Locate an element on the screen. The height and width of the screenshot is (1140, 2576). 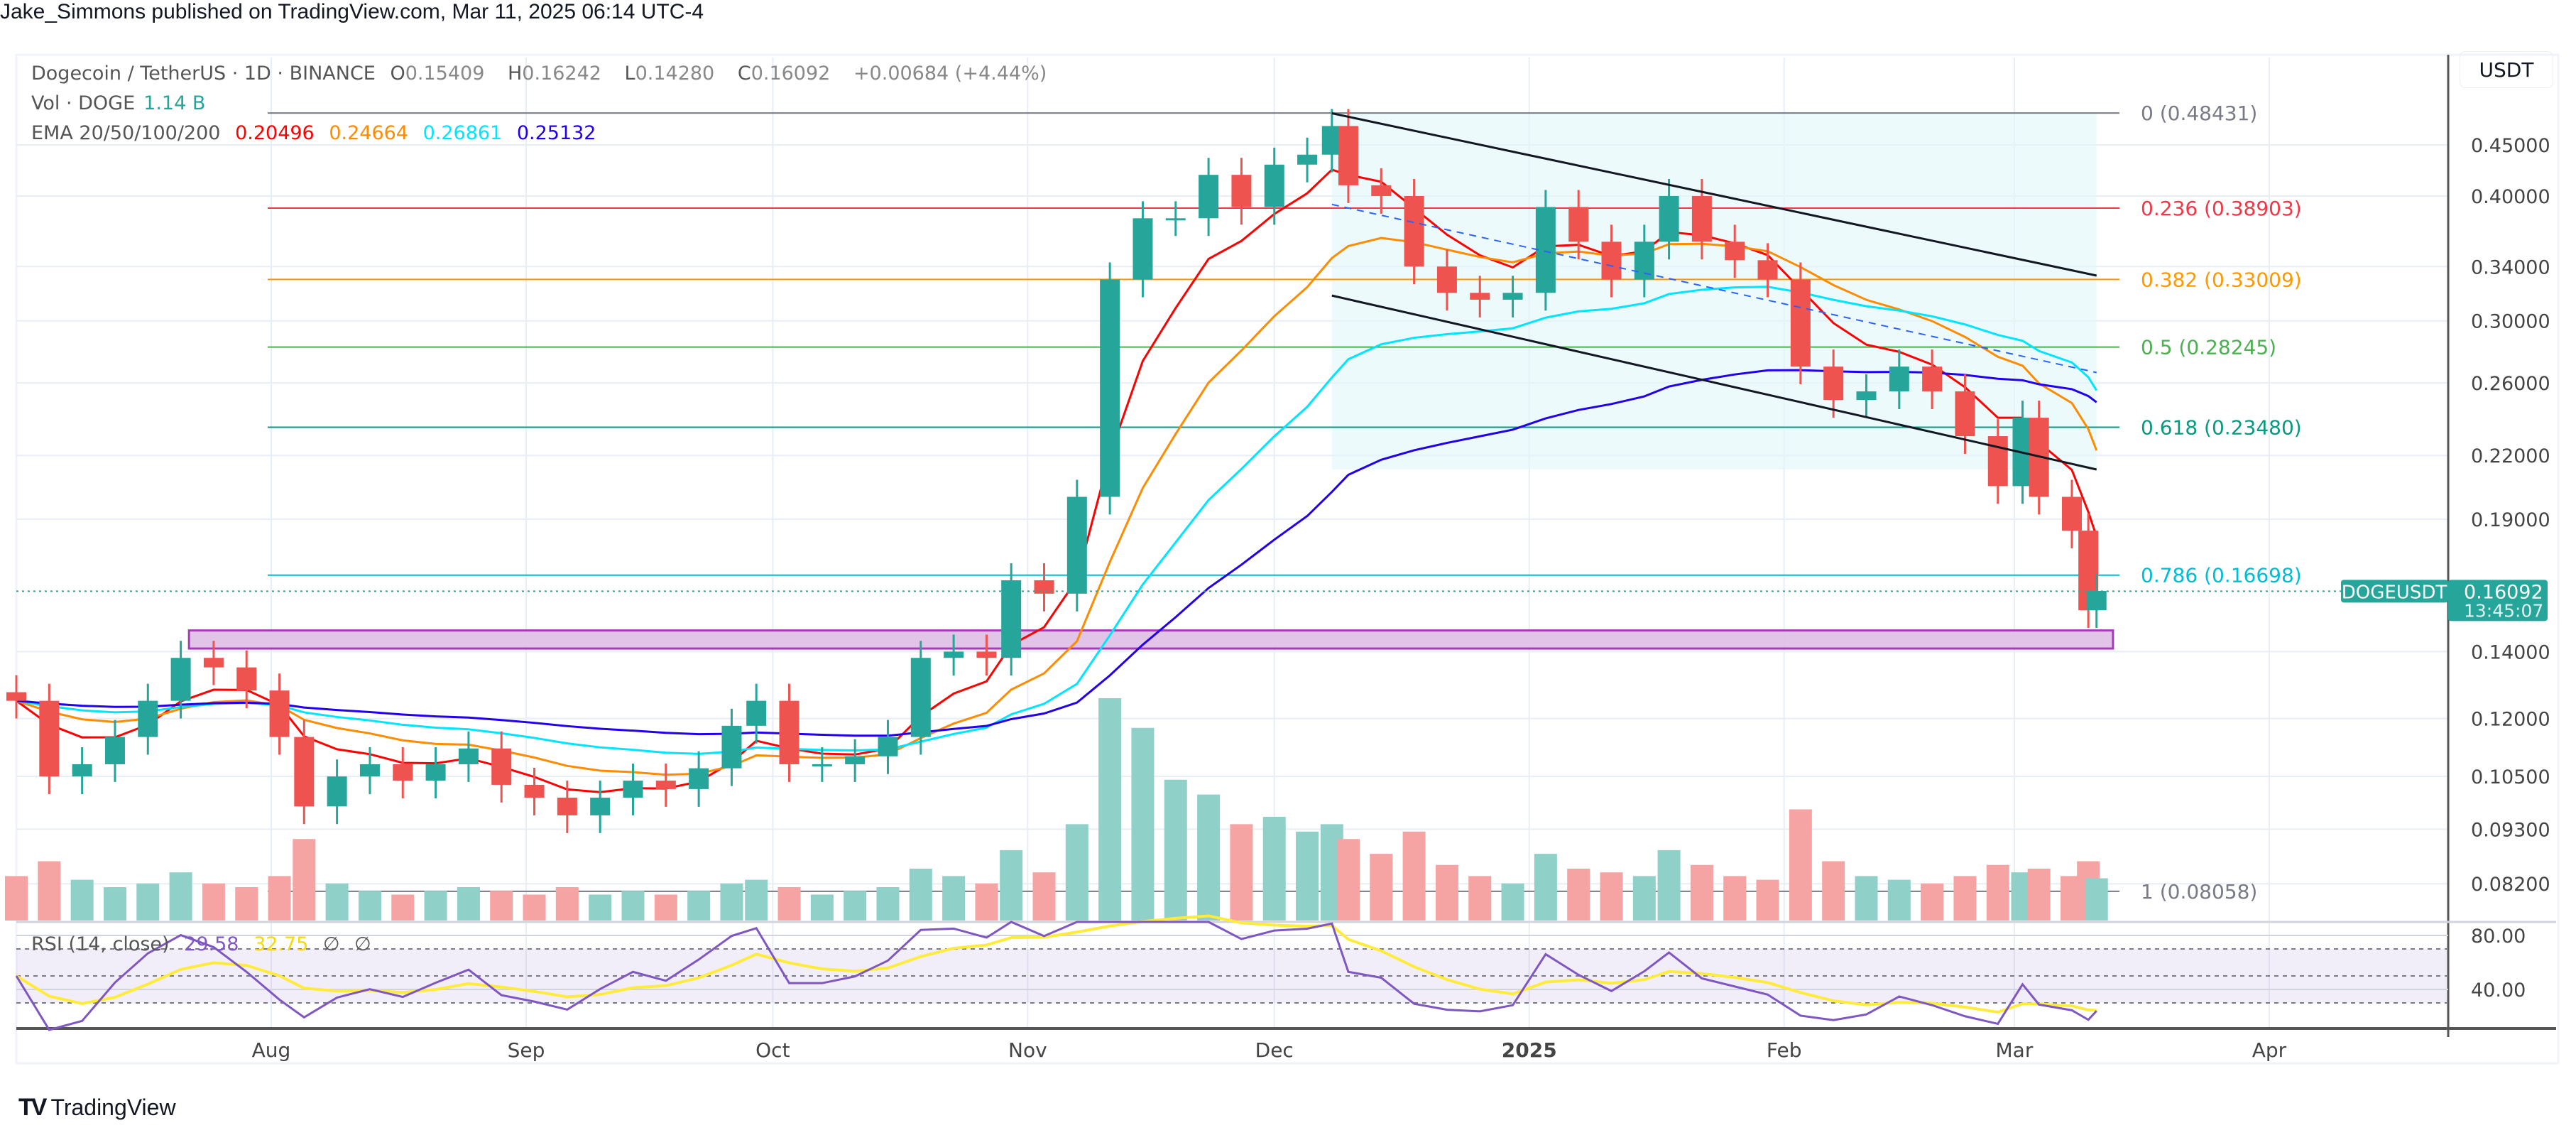
low-value: 0.14280 is located at coordinates (675, 74).